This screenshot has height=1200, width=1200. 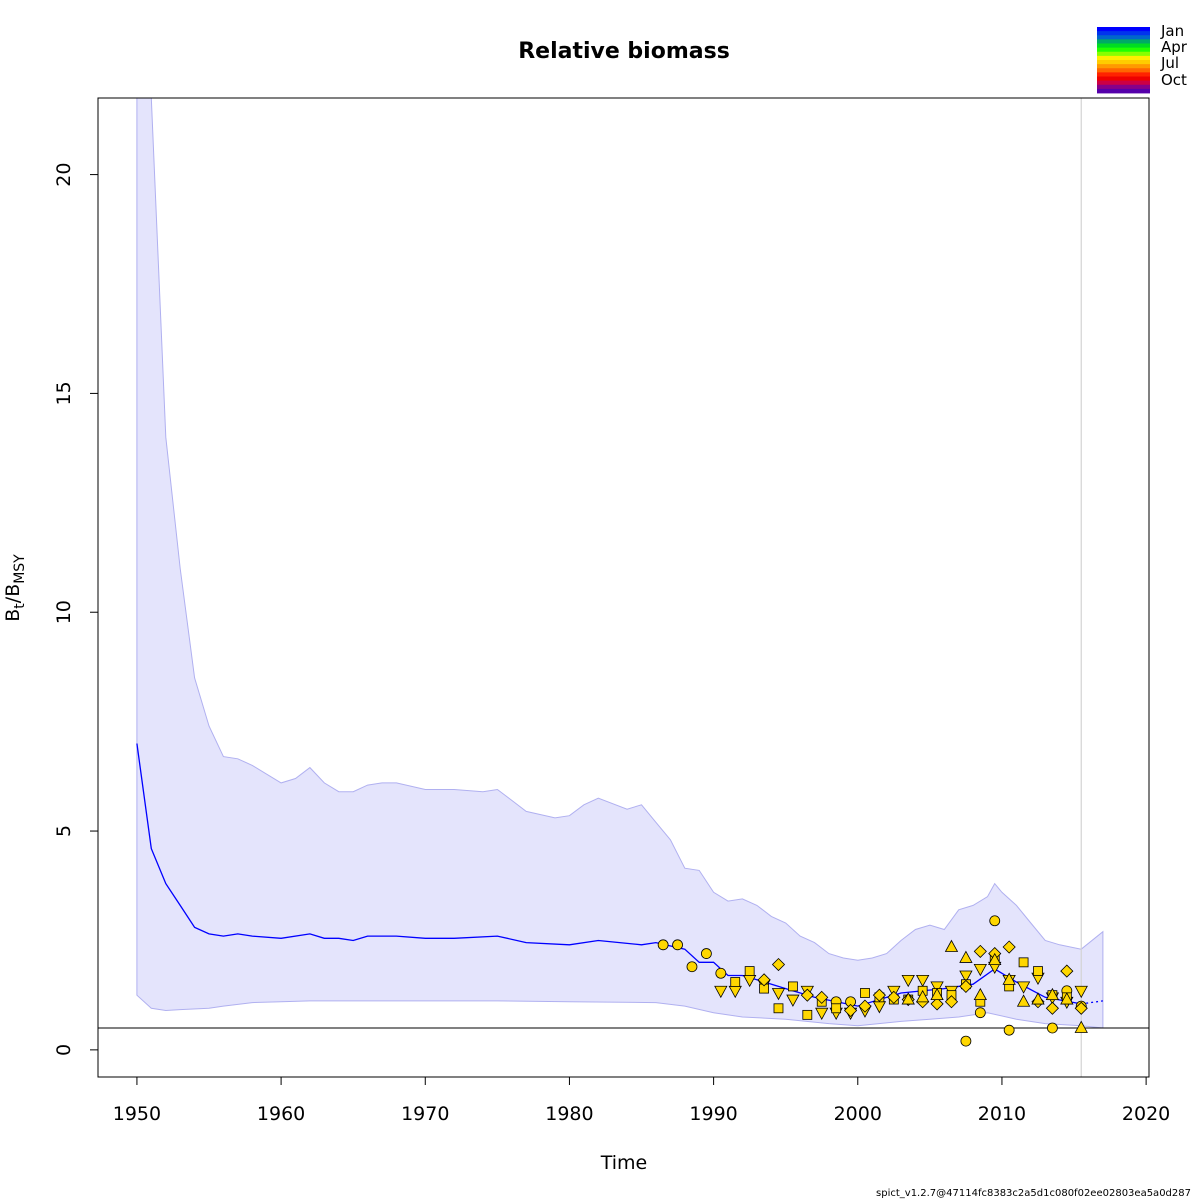 What do you see at coordinates (569, 1114) in the screenshot?
I see `x-tick-label: 1980` at bounding box center [569, 1114].